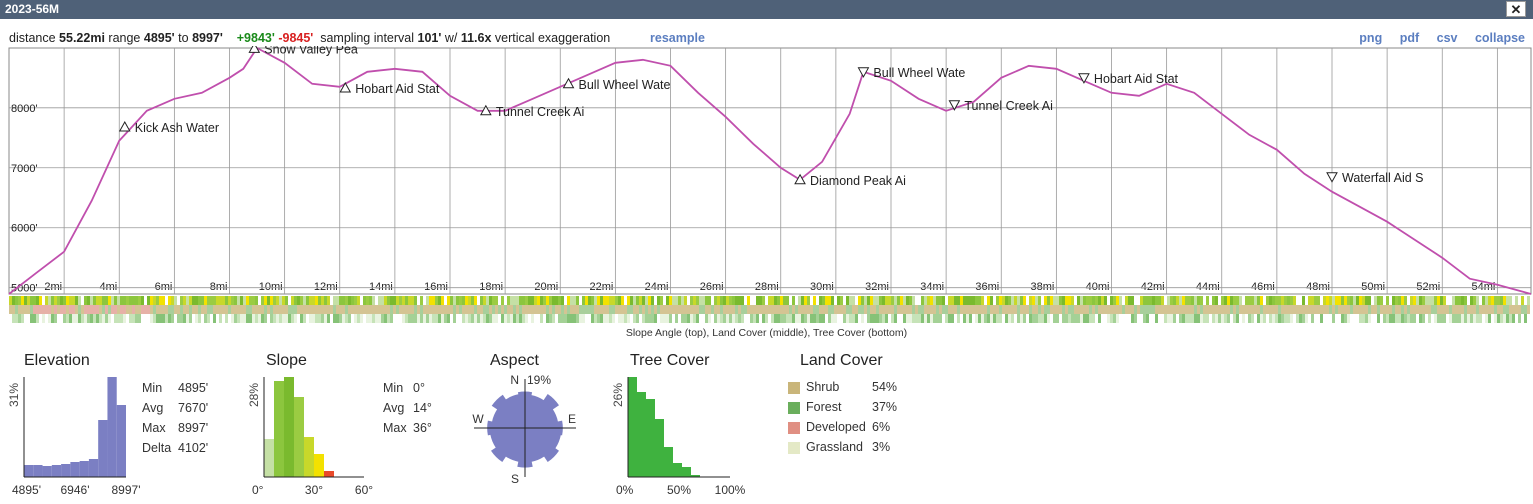  What do you see at coordinates (1409, 38) in the screenshot?
I see `pdf-link: pdf` at bounding box center [1409, 38].